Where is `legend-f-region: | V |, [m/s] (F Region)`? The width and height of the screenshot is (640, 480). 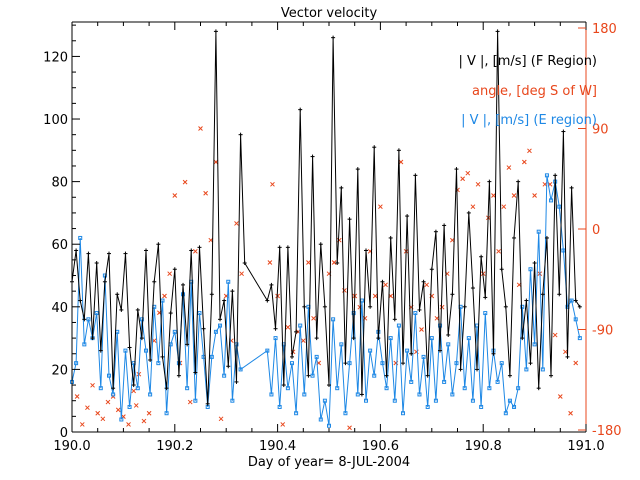
legend-f-region: | V |, [m/s] (F Region) is located at coordinates (527, 61).